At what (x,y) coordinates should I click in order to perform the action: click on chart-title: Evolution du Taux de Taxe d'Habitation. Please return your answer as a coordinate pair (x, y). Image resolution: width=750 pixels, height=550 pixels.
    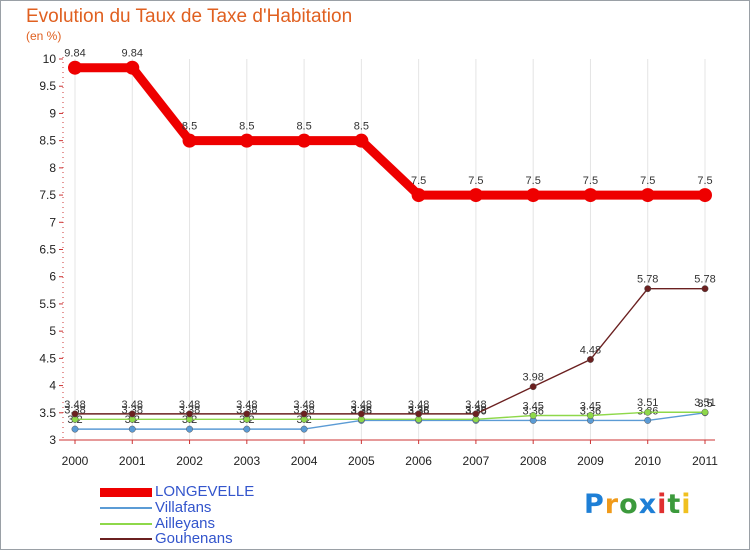
    Looking at the image, I should click on (189, 16).